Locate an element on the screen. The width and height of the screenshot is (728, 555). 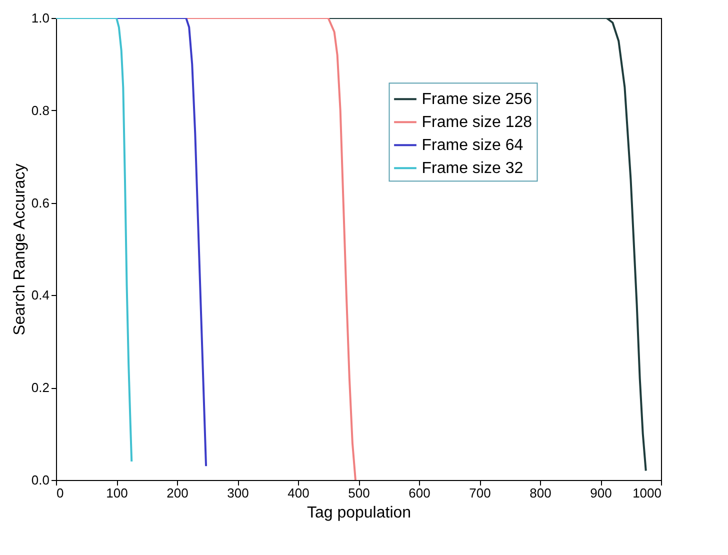
legend-label: Frame size 128 is located at coordinates (477, 123).